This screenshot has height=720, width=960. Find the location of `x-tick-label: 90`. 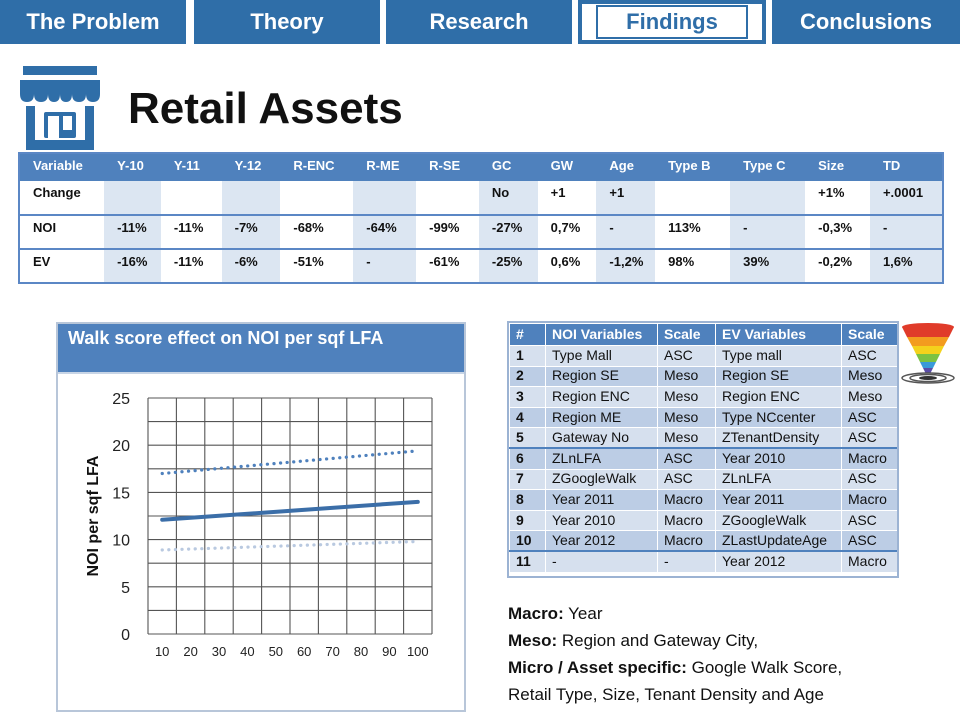

x-tick-label: 90 is located at coordinates (389, 651).